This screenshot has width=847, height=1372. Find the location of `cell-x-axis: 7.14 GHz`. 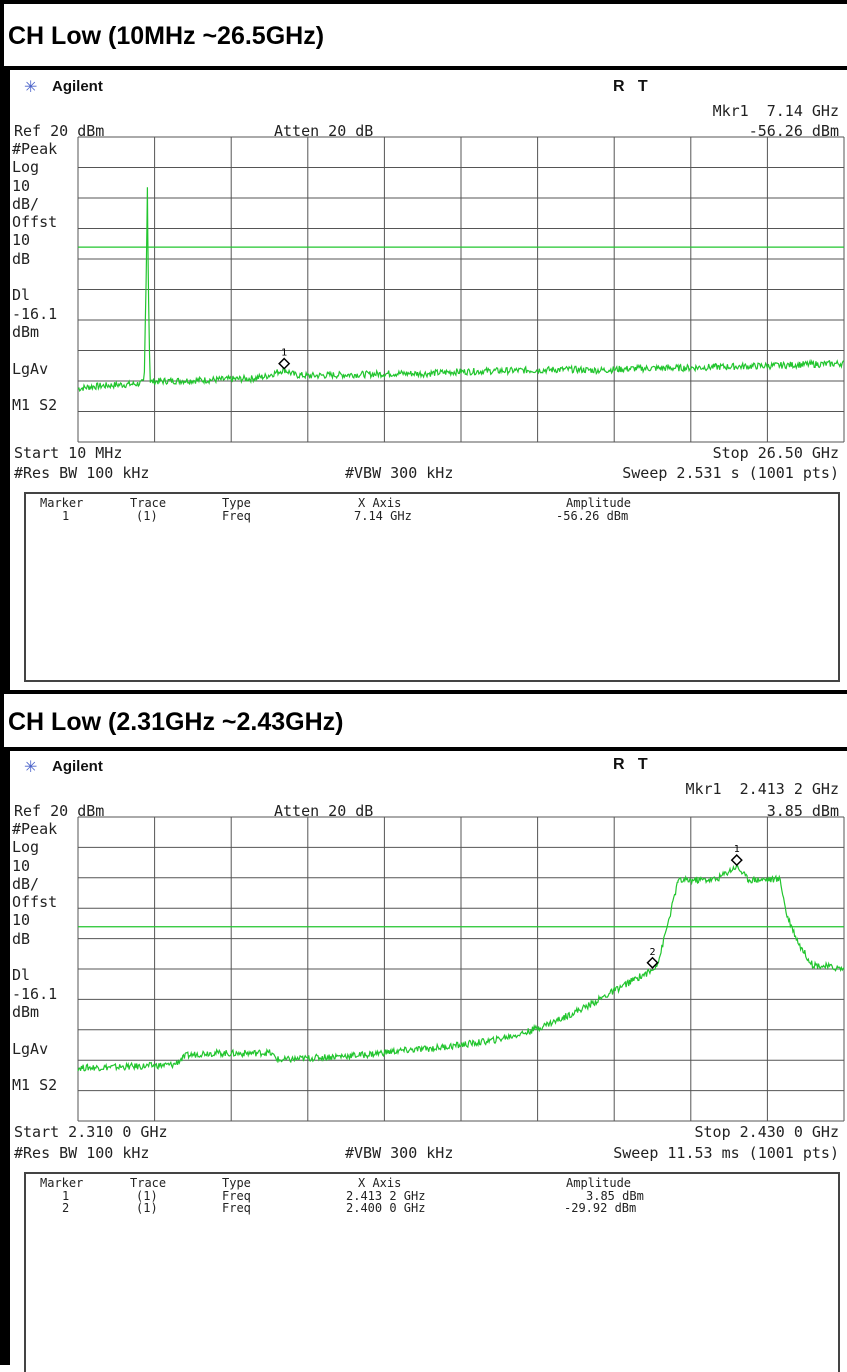

cell-x-axis: 7.14 GHz is located at coordinates (383, 516).